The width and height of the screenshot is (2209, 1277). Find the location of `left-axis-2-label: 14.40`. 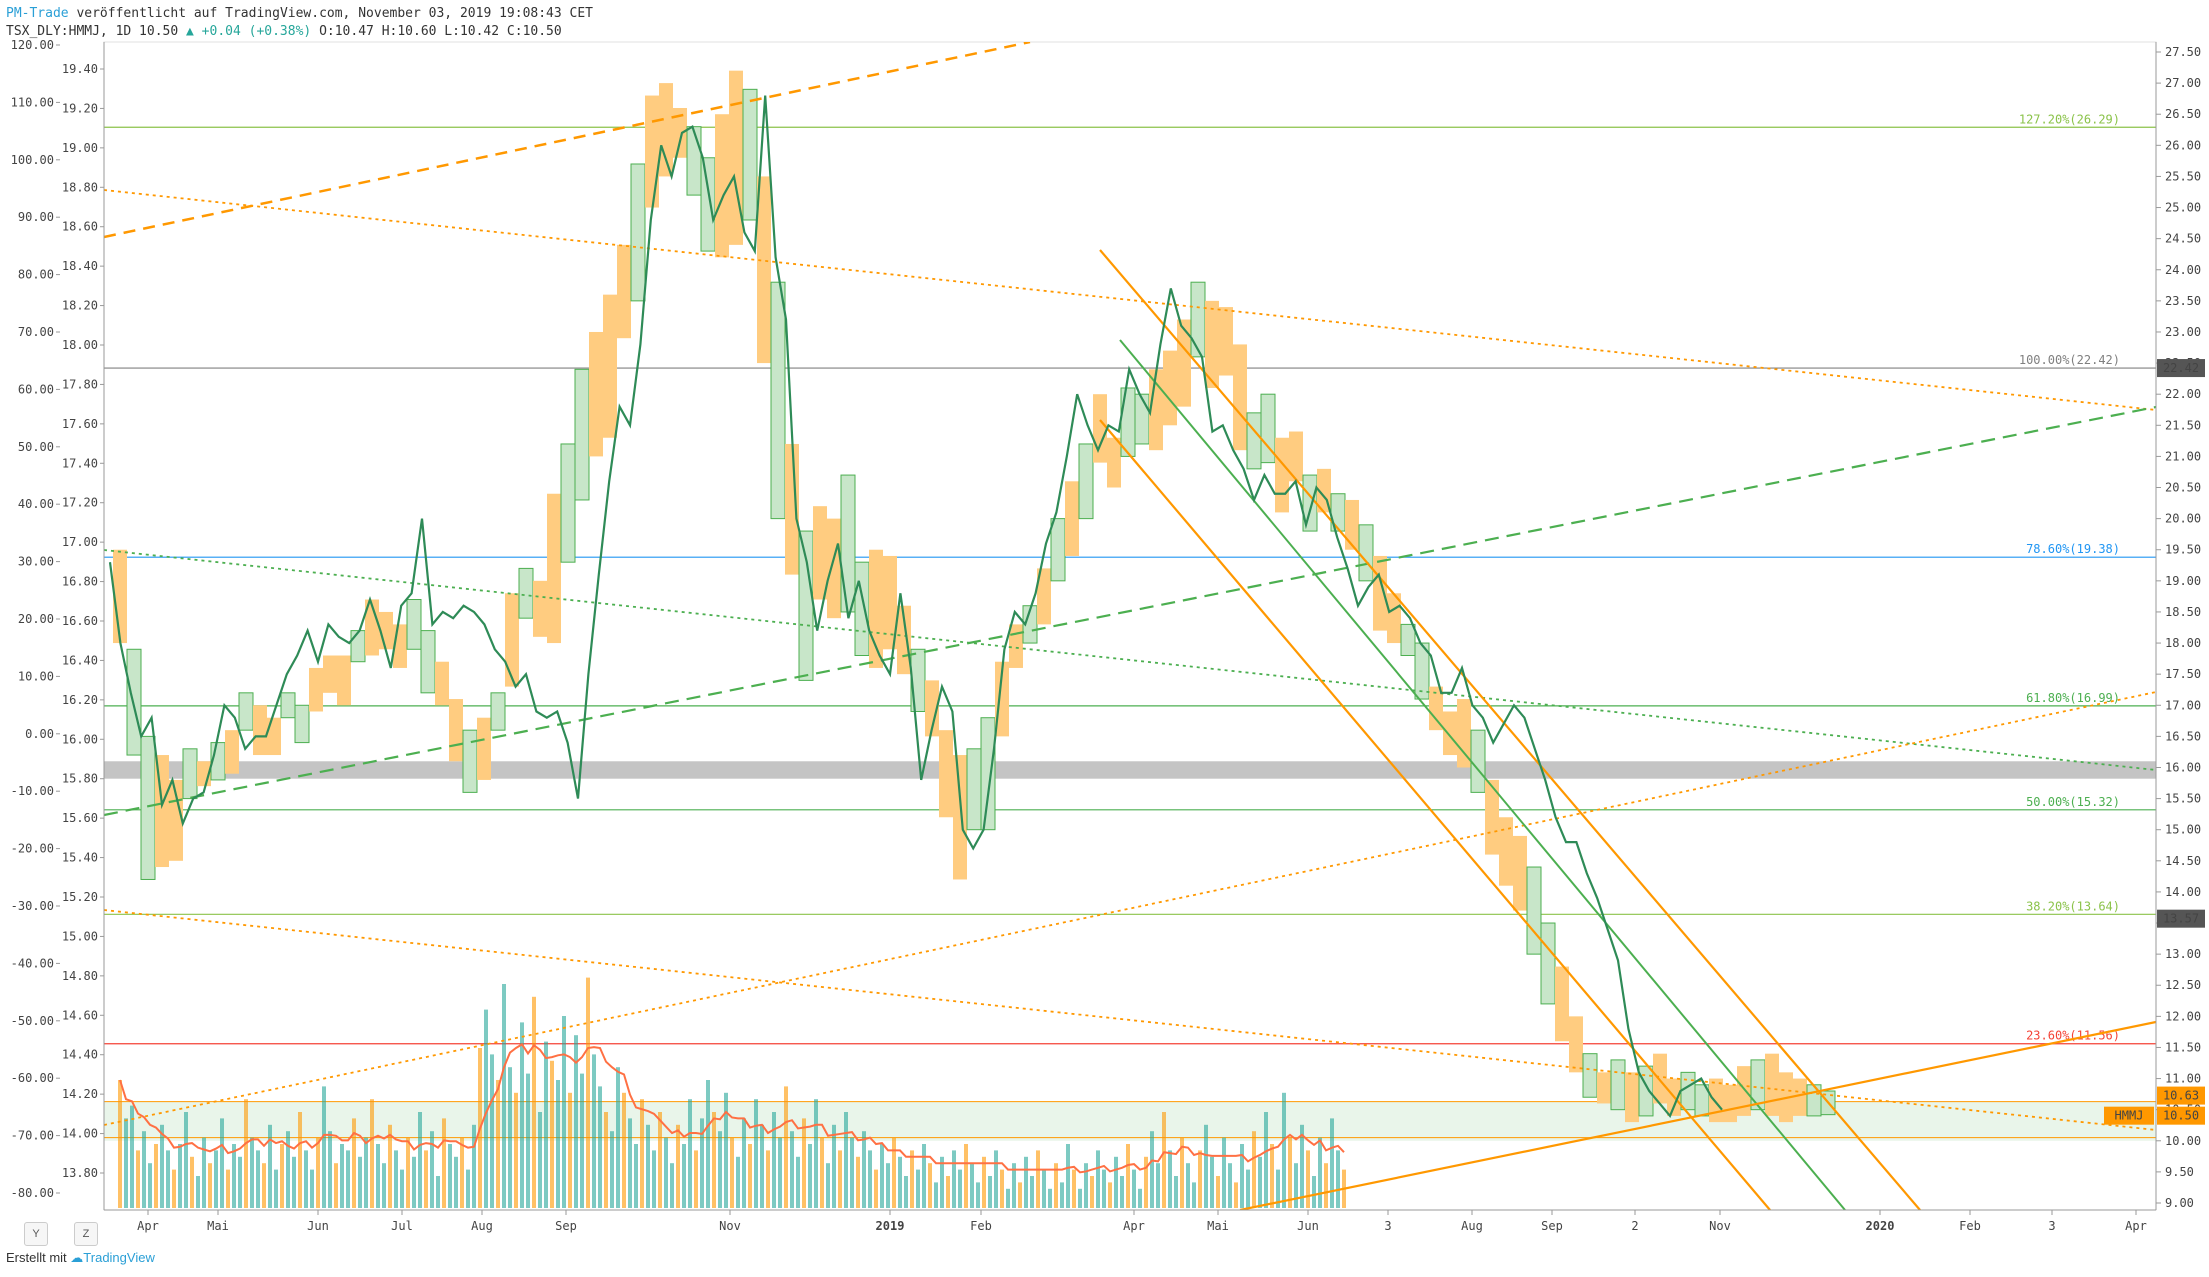

left-axis-2-label: 14.40 is located at coordinates (80, 1055).